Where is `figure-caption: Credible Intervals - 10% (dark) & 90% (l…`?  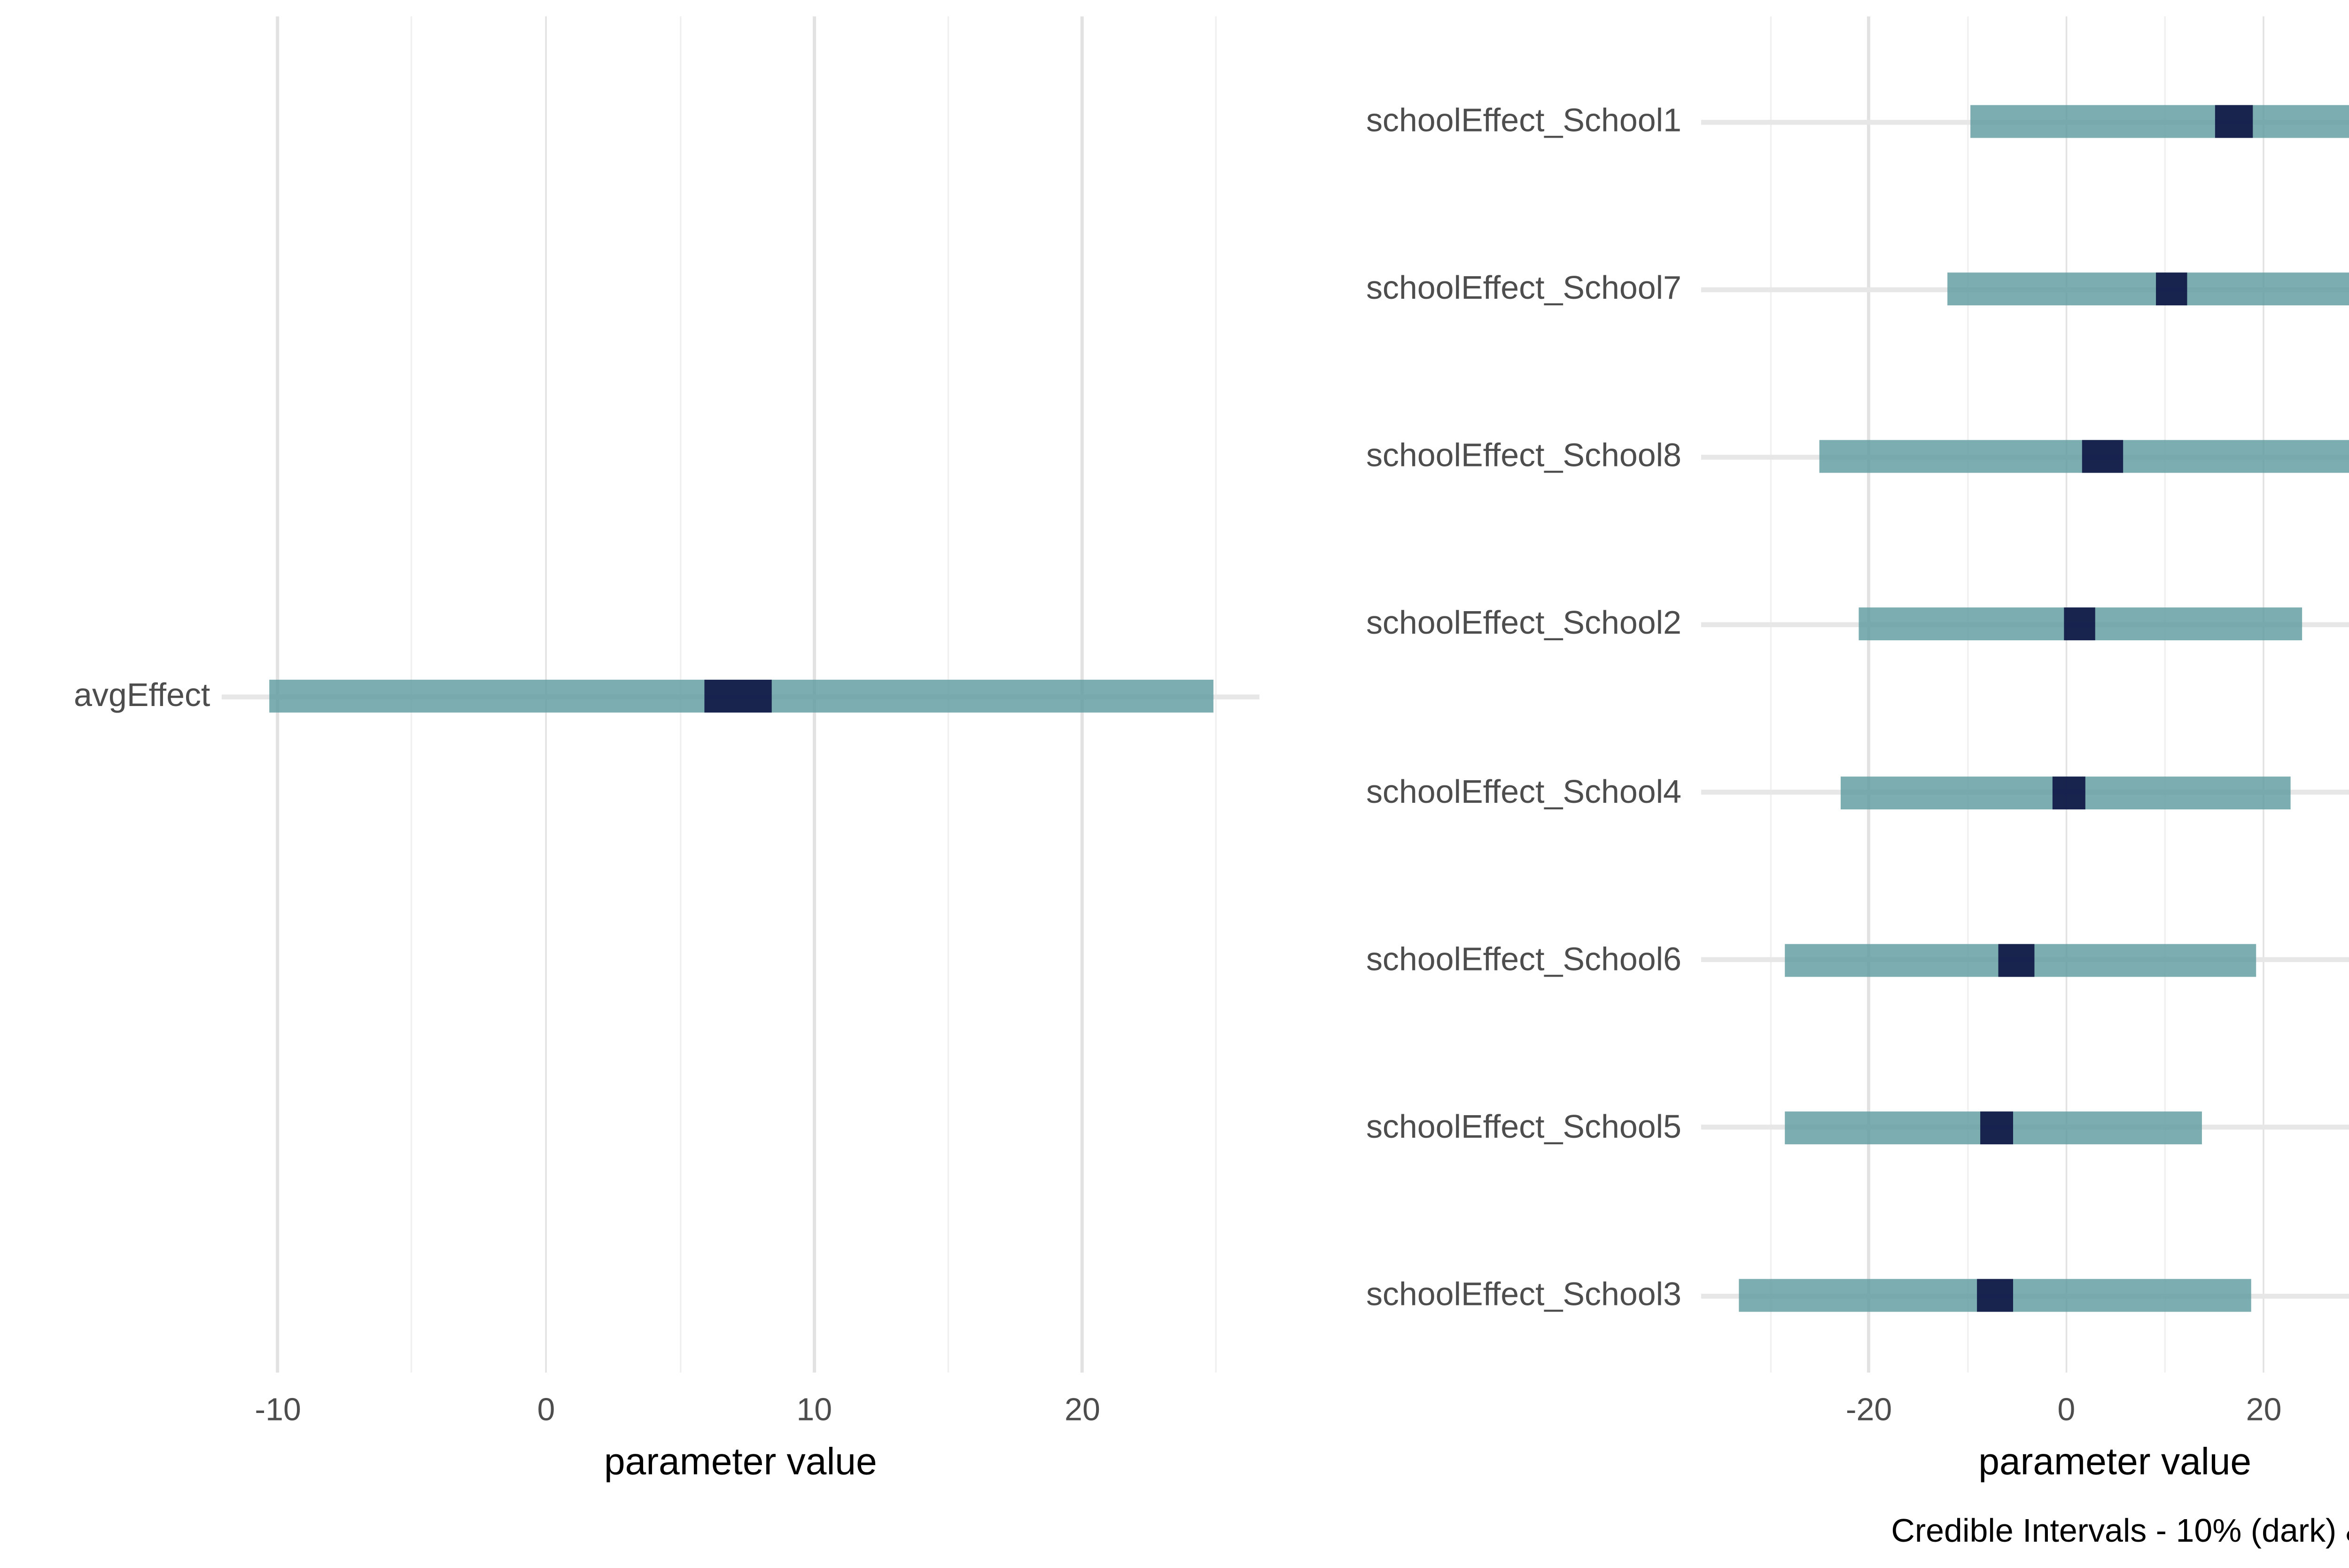
figure-caption: Credible Intervals - 10% (dark) & 90% (l… is located at coordinates (2120, 1532).